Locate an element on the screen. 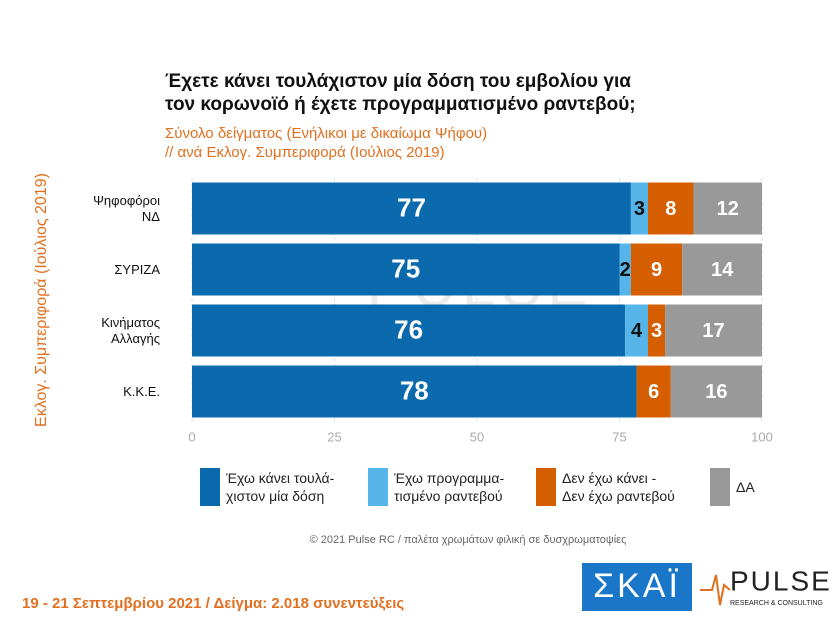 The width and height of the screenshot is (835, 624). data-label: 2 is located at coordinates (625, 270).